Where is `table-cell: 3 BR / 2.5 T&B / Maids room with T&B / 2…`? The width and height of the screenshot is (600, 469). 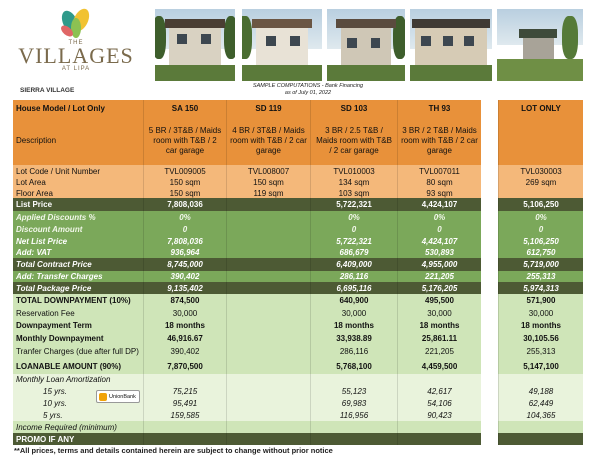
table-cell: 3 BR / 2.5 T&B / Maids room with T&B / 2… is located at coordinates (353, 140).